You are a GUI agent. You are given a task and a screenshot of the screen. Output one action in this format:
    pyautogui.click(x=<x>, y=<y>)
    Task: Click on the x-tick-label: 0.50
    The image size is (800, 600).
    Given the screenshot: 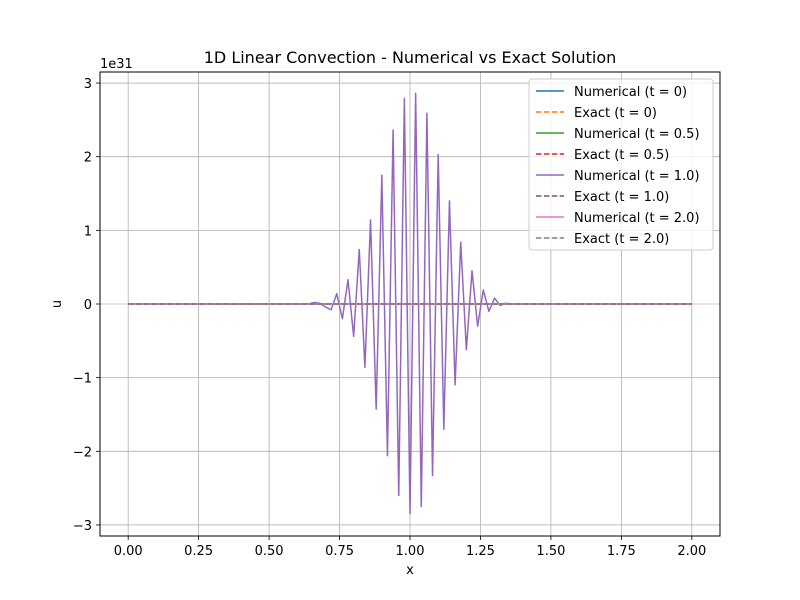 What is the action you would take?
    pyautogui.click(x=269, y=551)
    